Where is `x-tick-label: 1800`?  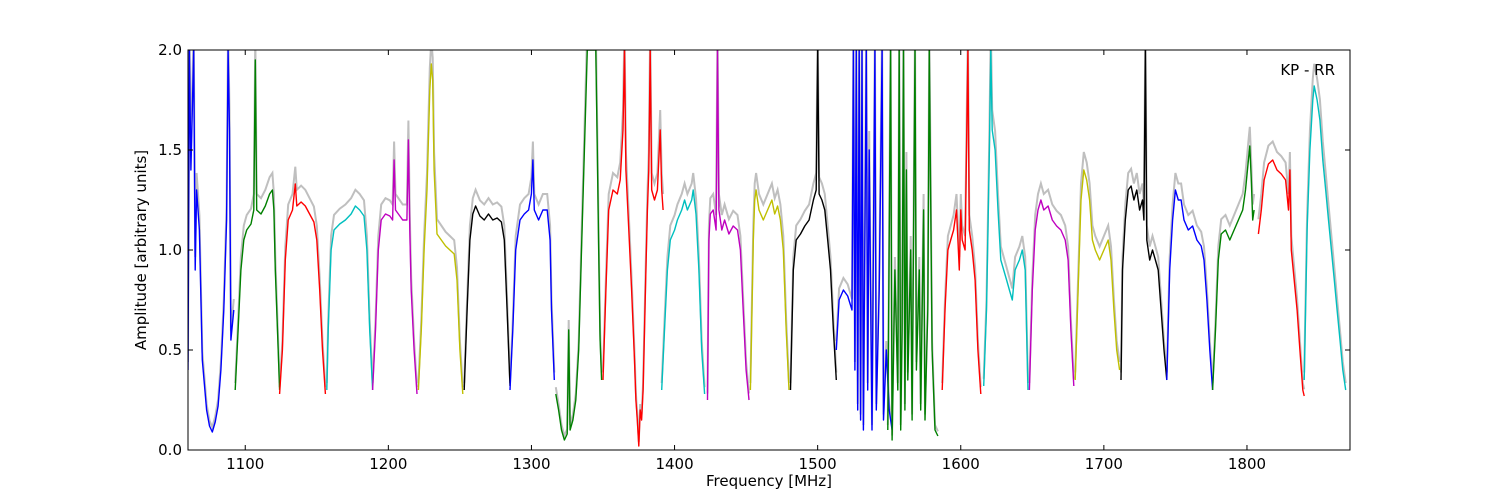
x-tick-label: 1800 is located at coordinates (1247, 464).